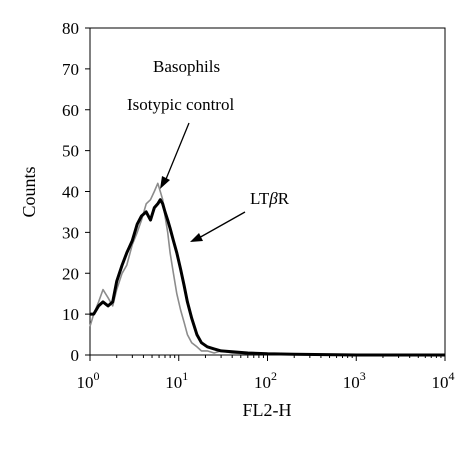  What do you see at coordinates (176, 153) in the screenshot?
I see `isotype-arrow-line` at bounding box center [176, 153].